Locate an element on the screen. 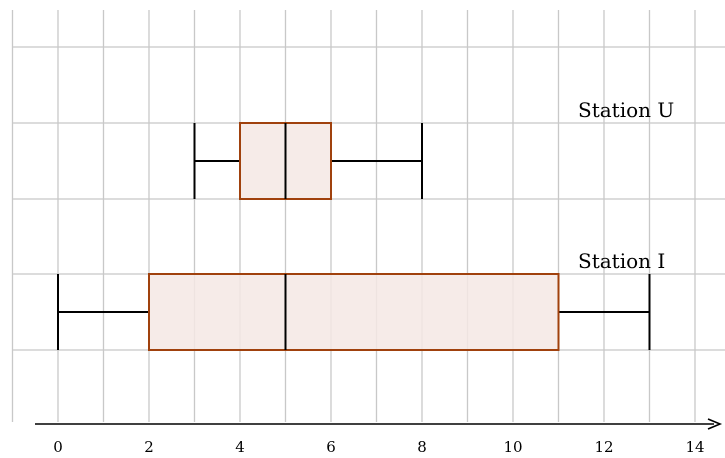 This screenshot has height=458, width=725. series-label: Station U is located at coordinates (626, 110).